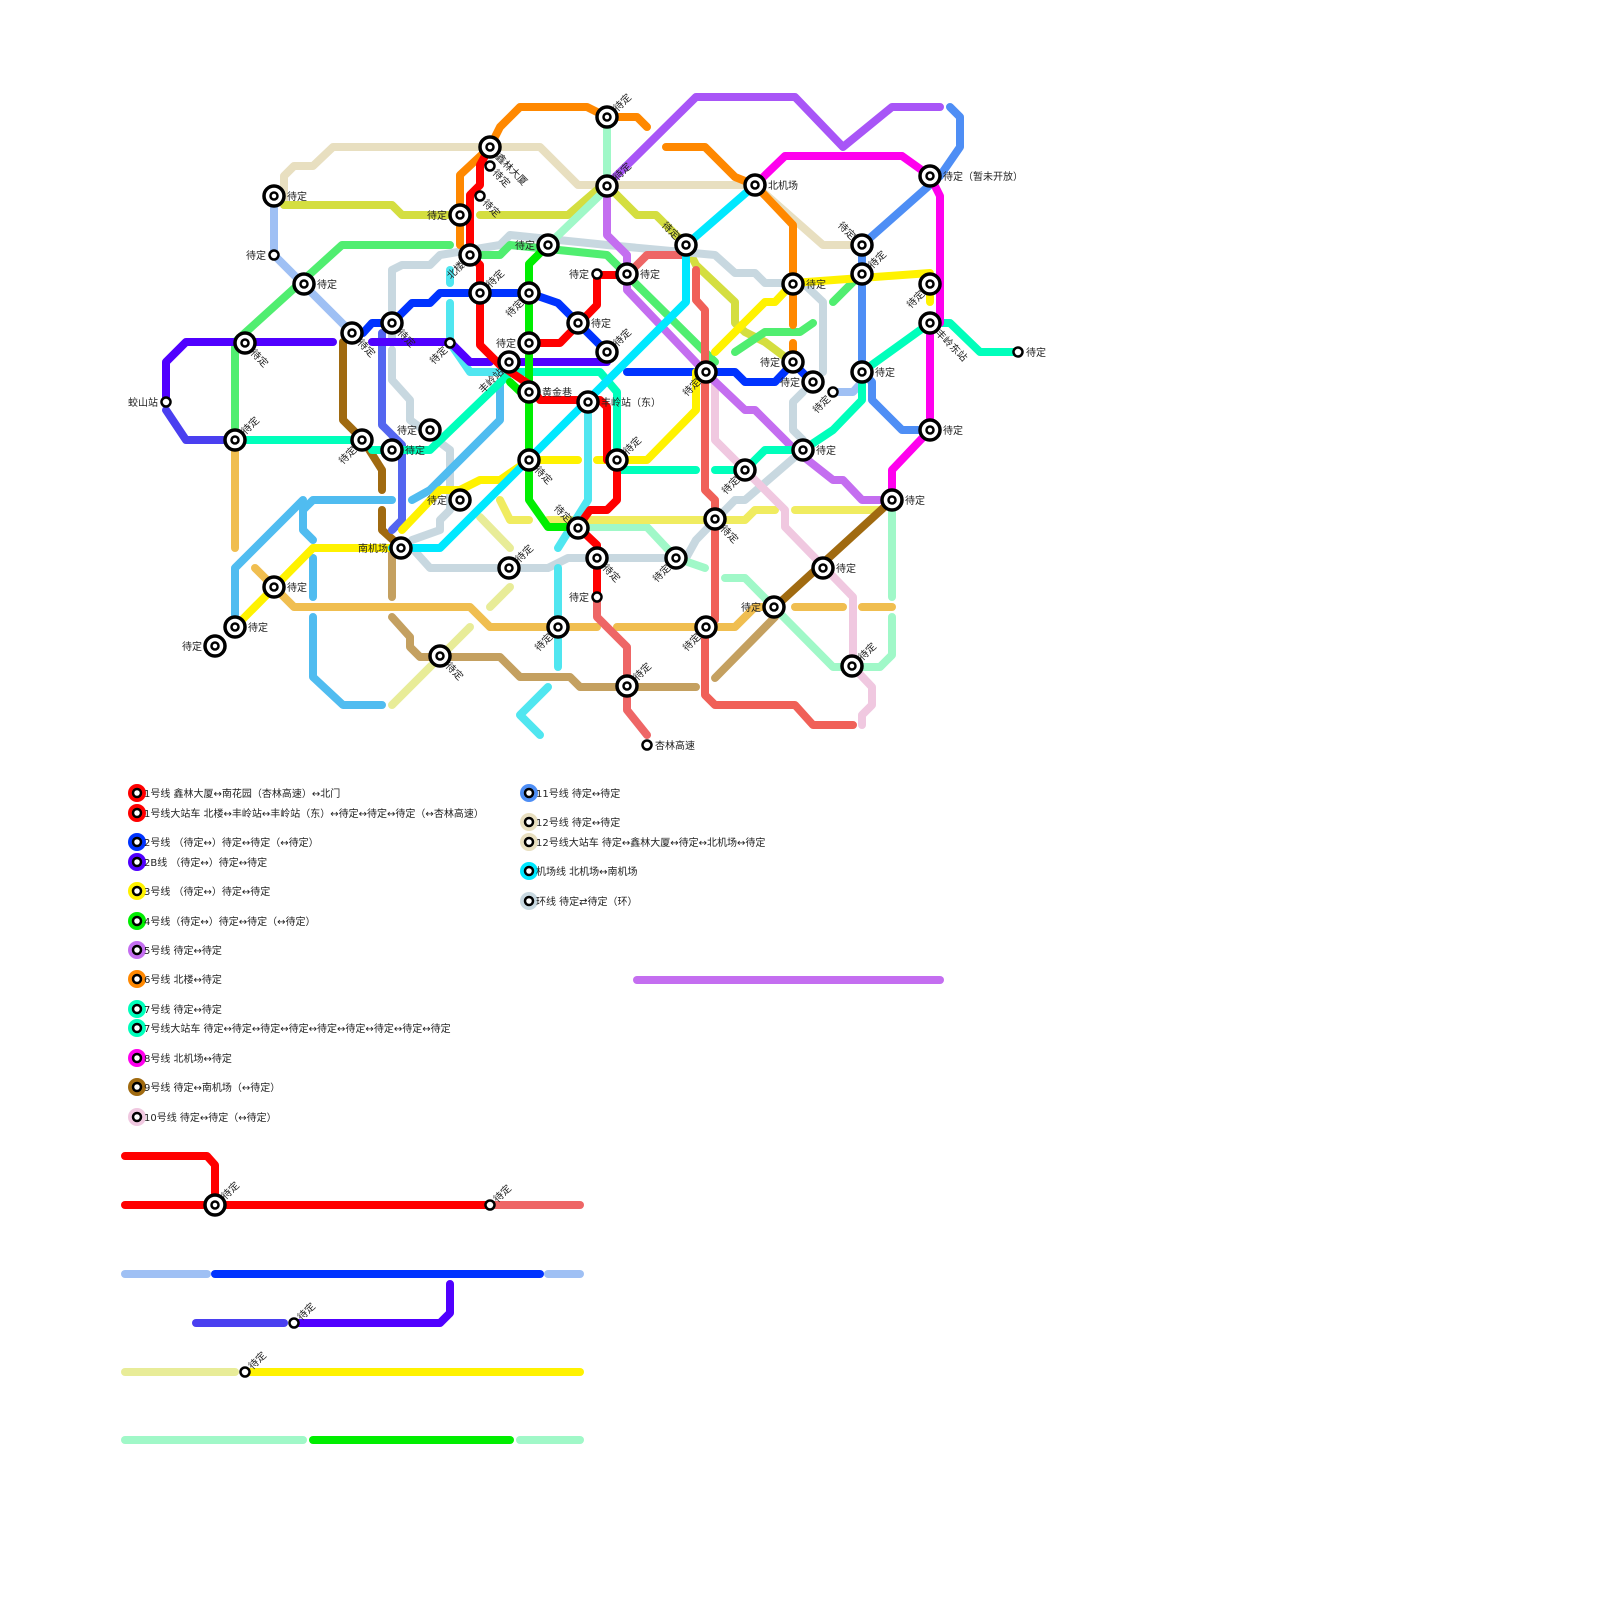  I want to click on station: 杏林高速, so click(668, 745).